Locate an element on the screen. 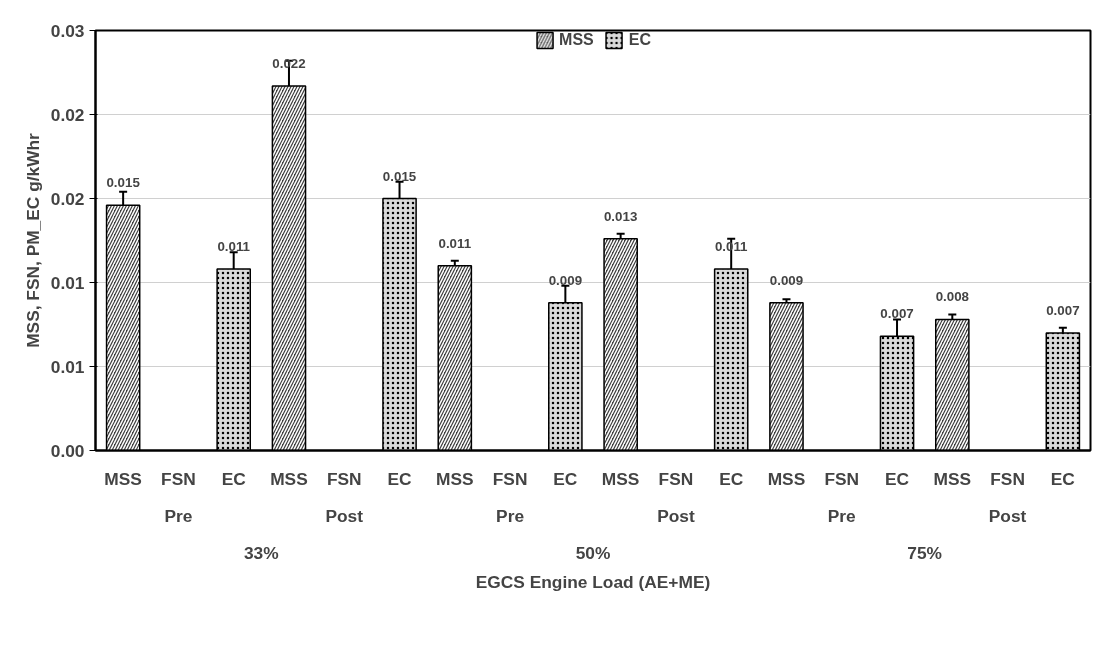 Image resolution: width=1103 pixels, height=658 pixels. x-axis-title: EGCS Engine Load (AE+ME) is located at coordinates (593, 581).